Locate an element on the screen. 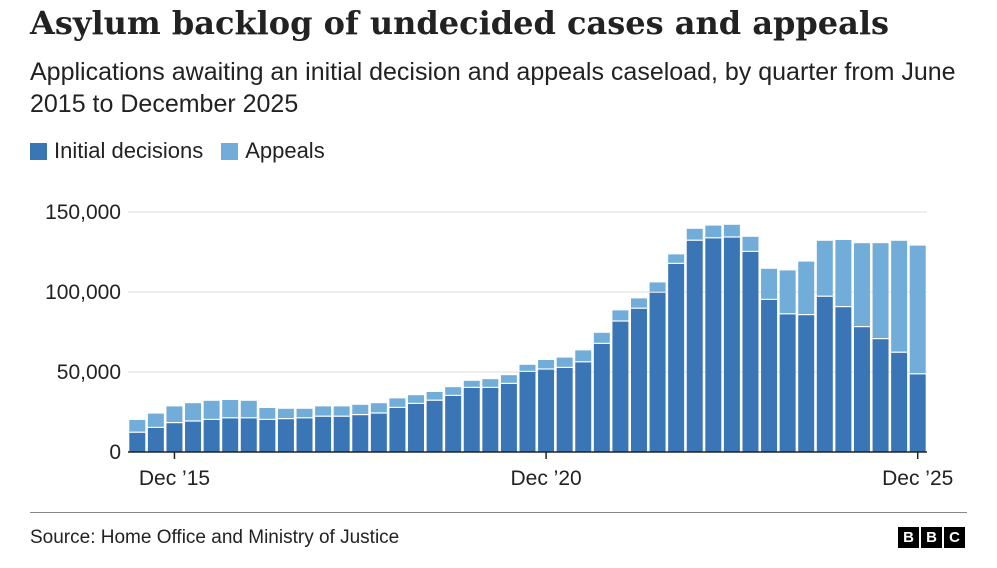 This screenshot has width=997, height=568. footer-divider is located at coordinates (498, 512).